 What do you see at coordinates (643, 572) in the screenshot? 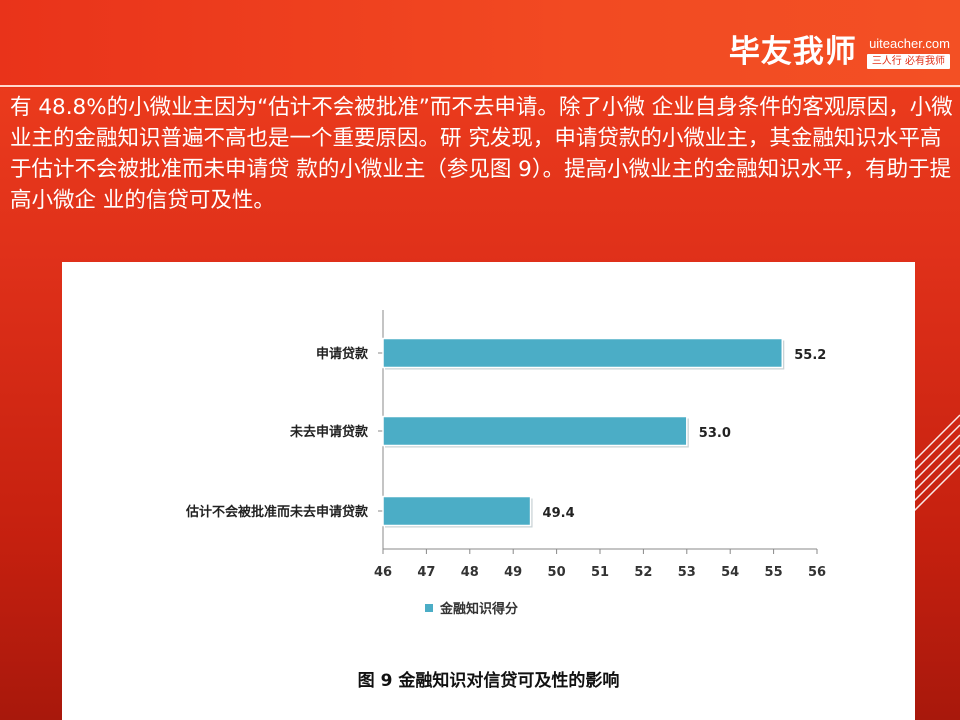
I see `x-tick-label: 52` at bounding box center [643, 572].